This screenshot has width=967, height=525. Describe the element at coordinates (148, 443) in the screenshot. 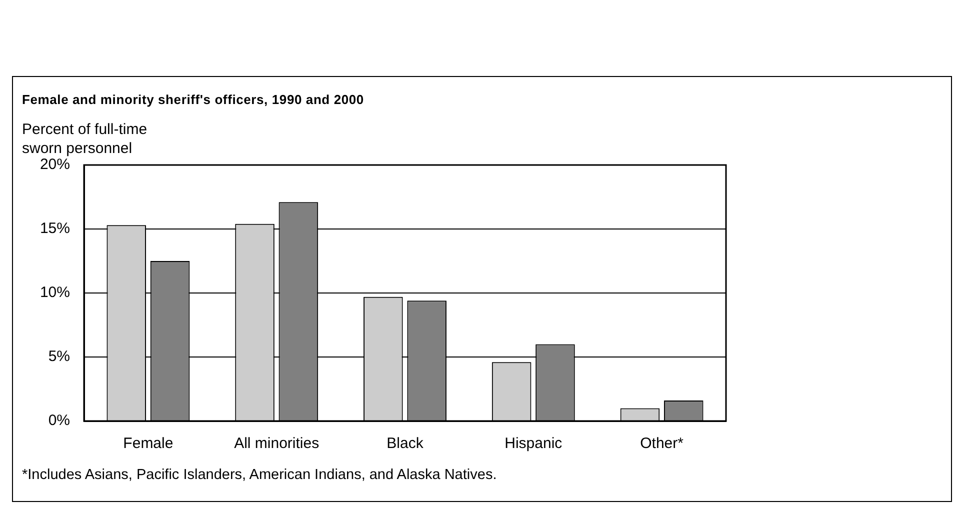

I see `x-tick-label: Female` at that location.